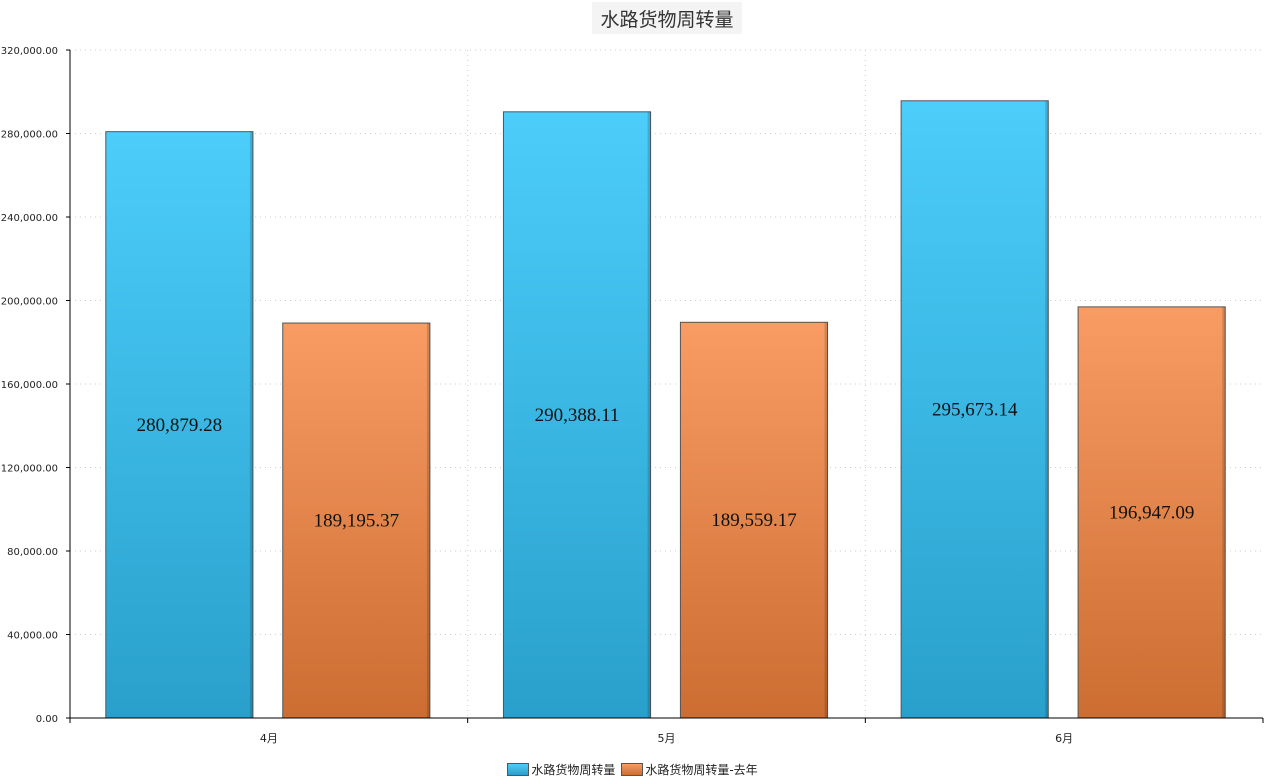 The image size is (1265, 782). Describe the element at coordinates (518, 769) in the screenshot. I see `legend-swatch-current` at that location.